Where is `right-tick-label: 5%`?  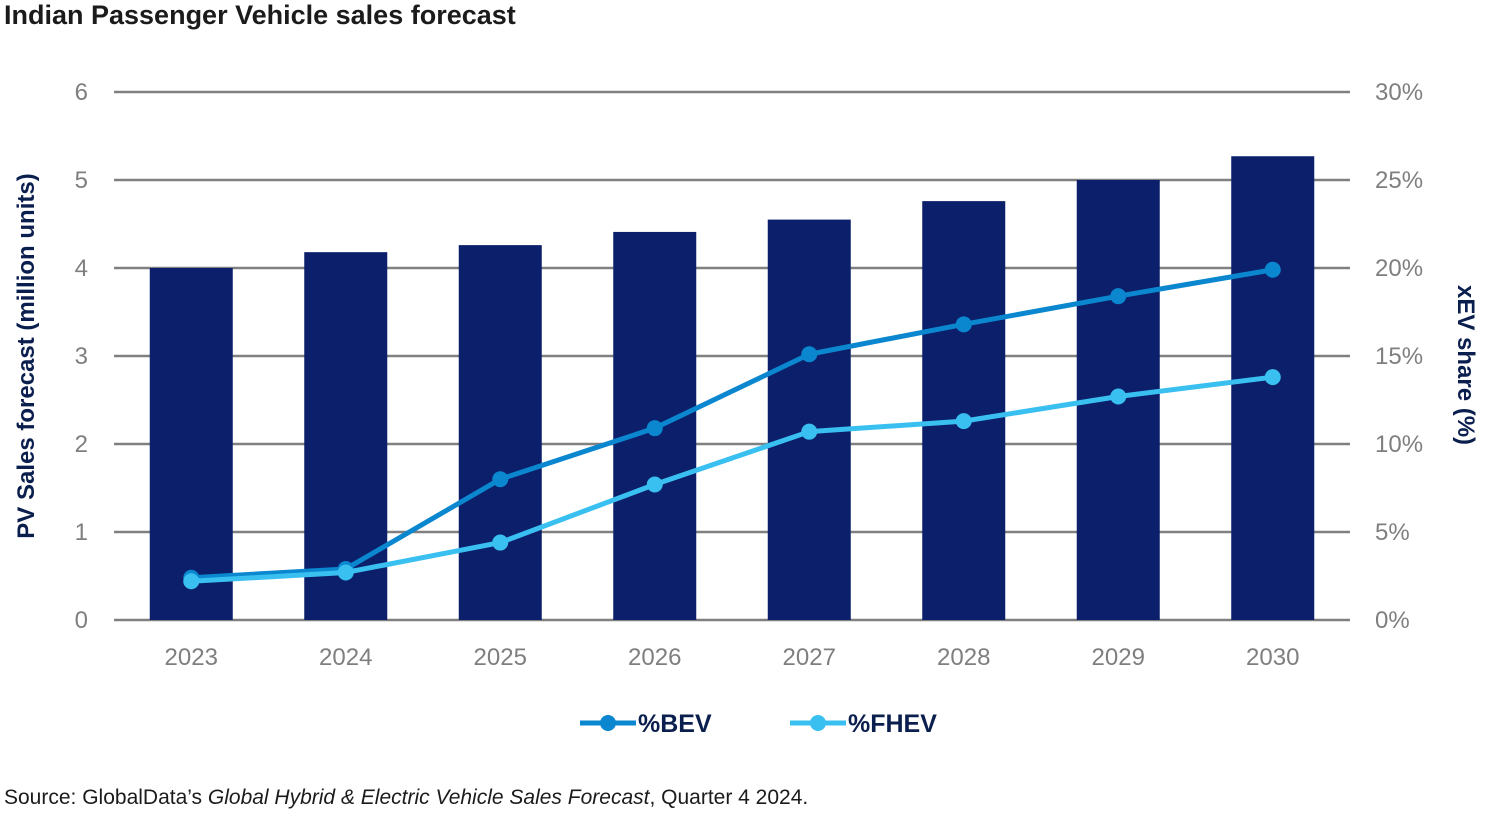 right-tick-label: 5% is located at coordinates (1392, 532).